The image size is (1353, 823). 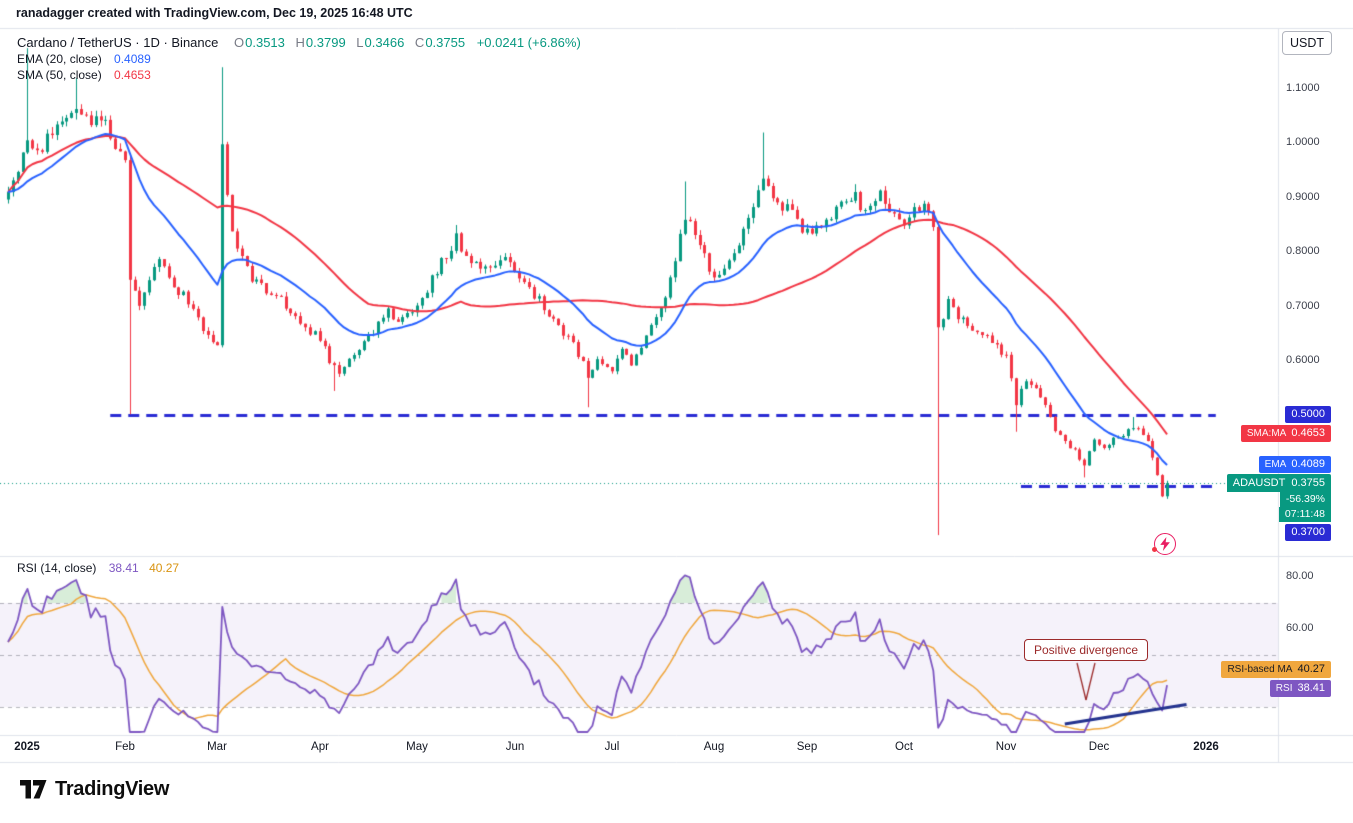 I want to click on tradingview-mark-icon, so click(x=33, y=789).